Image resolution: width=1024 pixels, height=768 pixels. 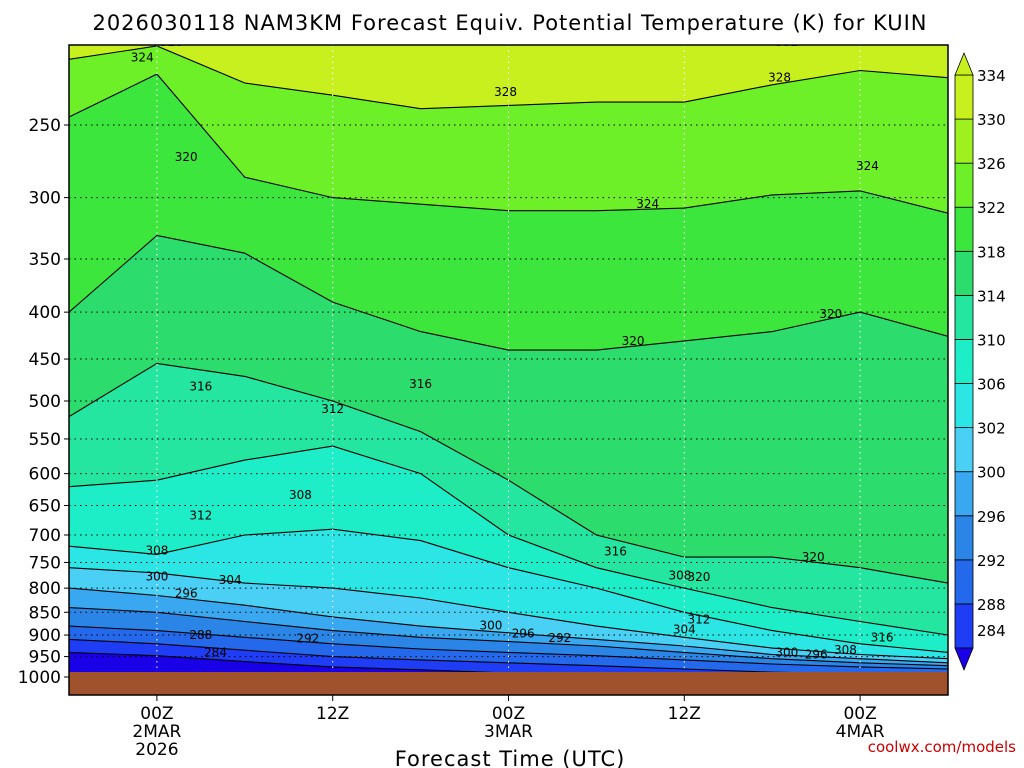 What do you see at coordinates (45, 636) in the screenshot?
I see `y-tick-label: 900` at bounding box center [45, 636].